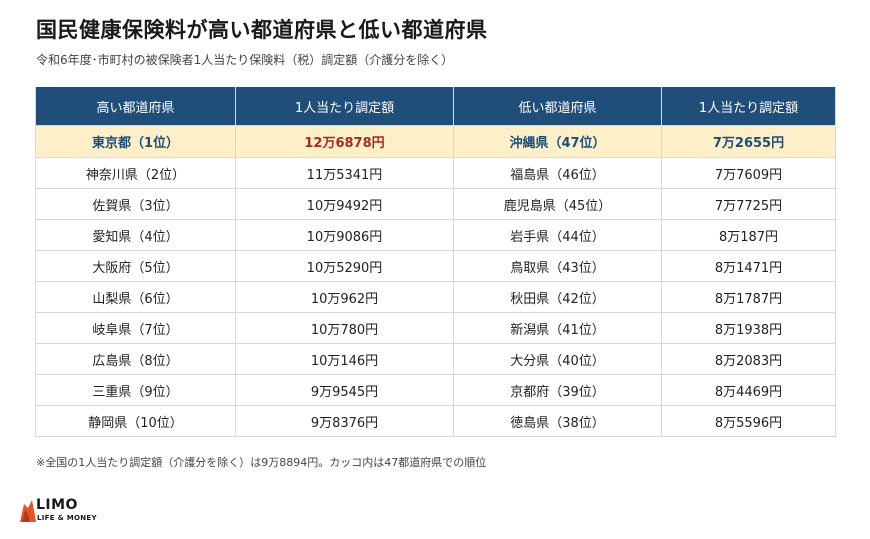 The image size is (870, 539). What do you see at coordinates (748, 235) in the screenshot?
I see `low-amount-cell: 8万187円` at bounding box center [748, 235].